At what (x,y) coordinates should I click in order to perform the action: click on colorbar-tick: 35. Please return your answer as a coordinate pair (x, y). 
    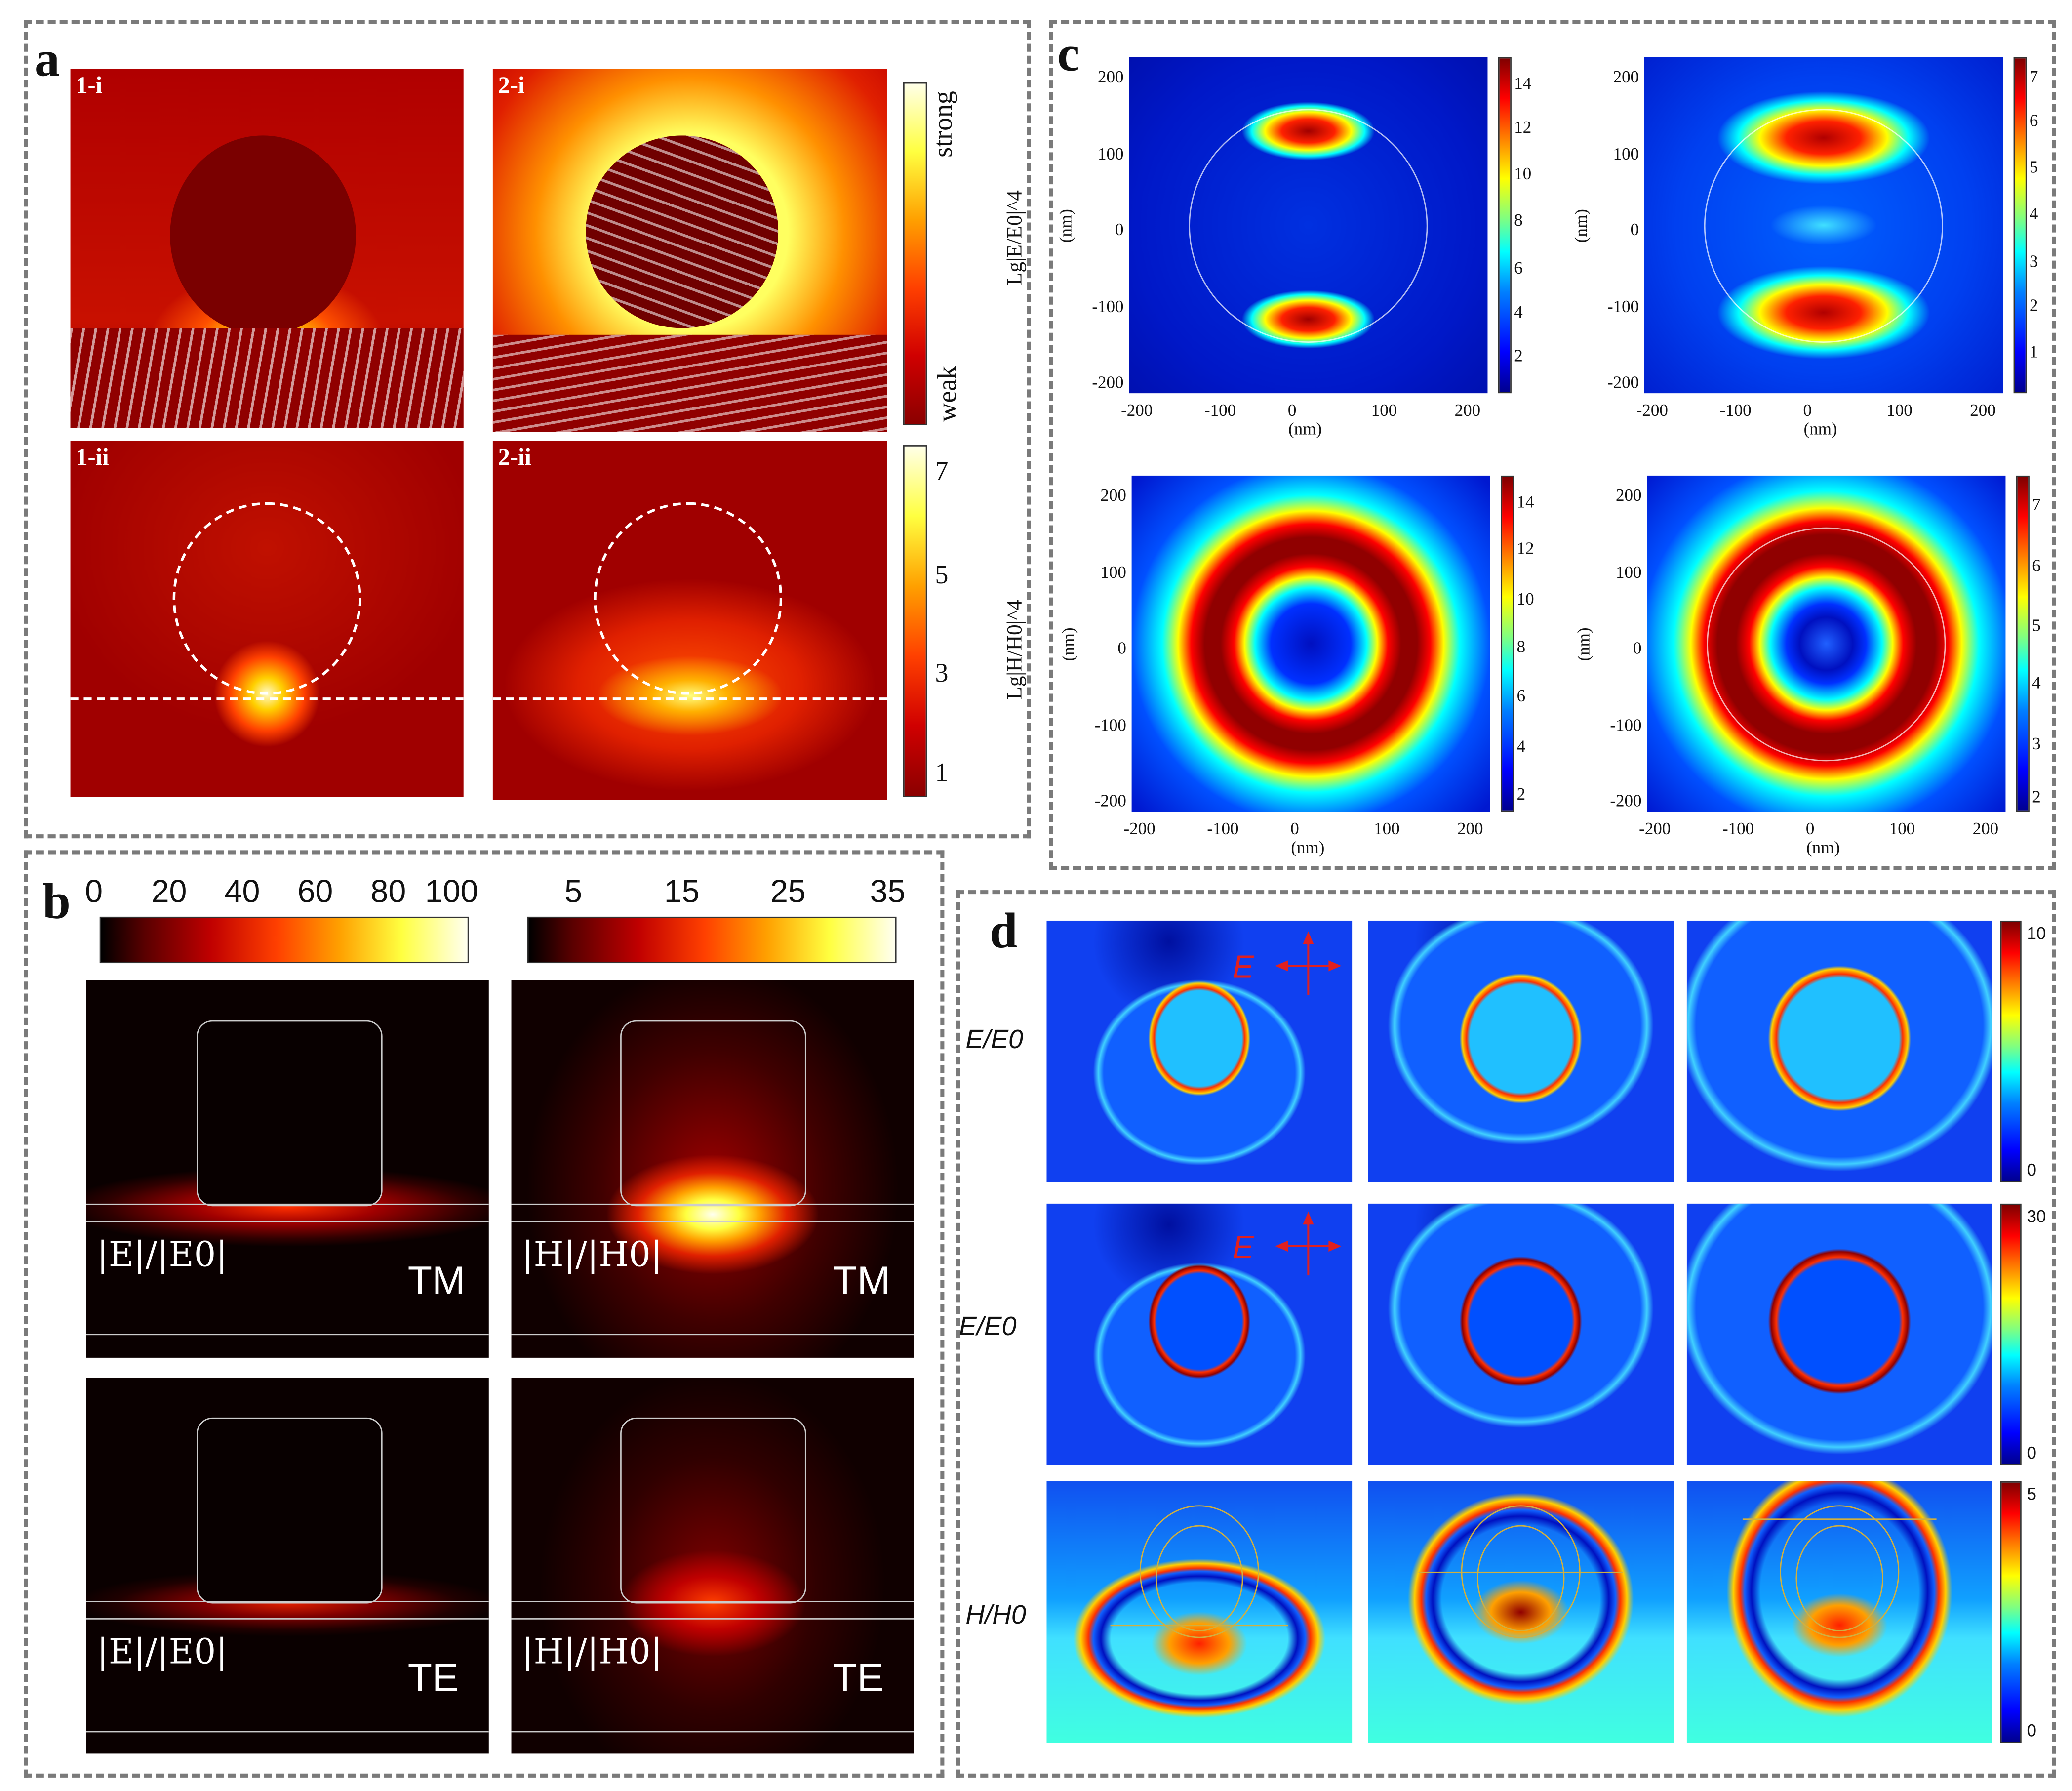
    Looking at the image, I should click on (888, 892).